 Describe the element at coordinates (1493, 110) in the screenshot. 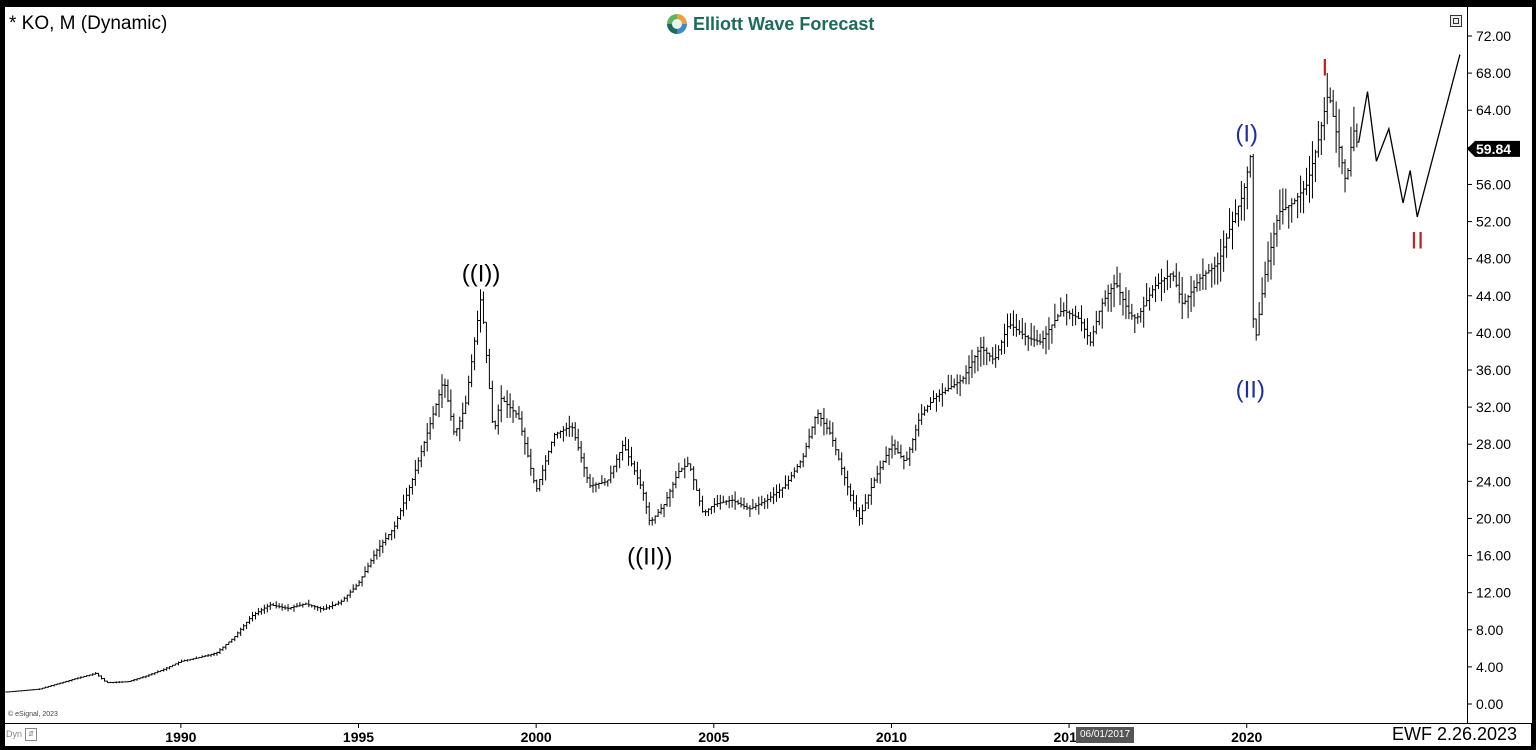

I see `y-tick-label: 64.00` at that location.